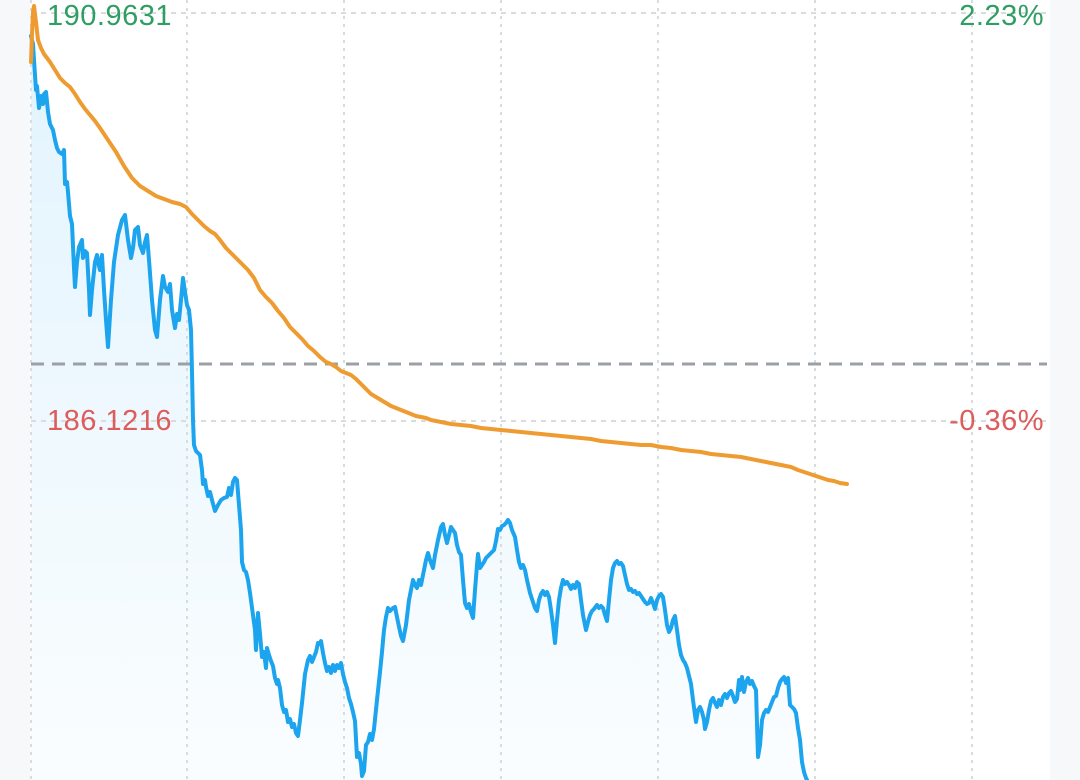  I want to click on low-price-label: 186.1216, so click(109, 421).